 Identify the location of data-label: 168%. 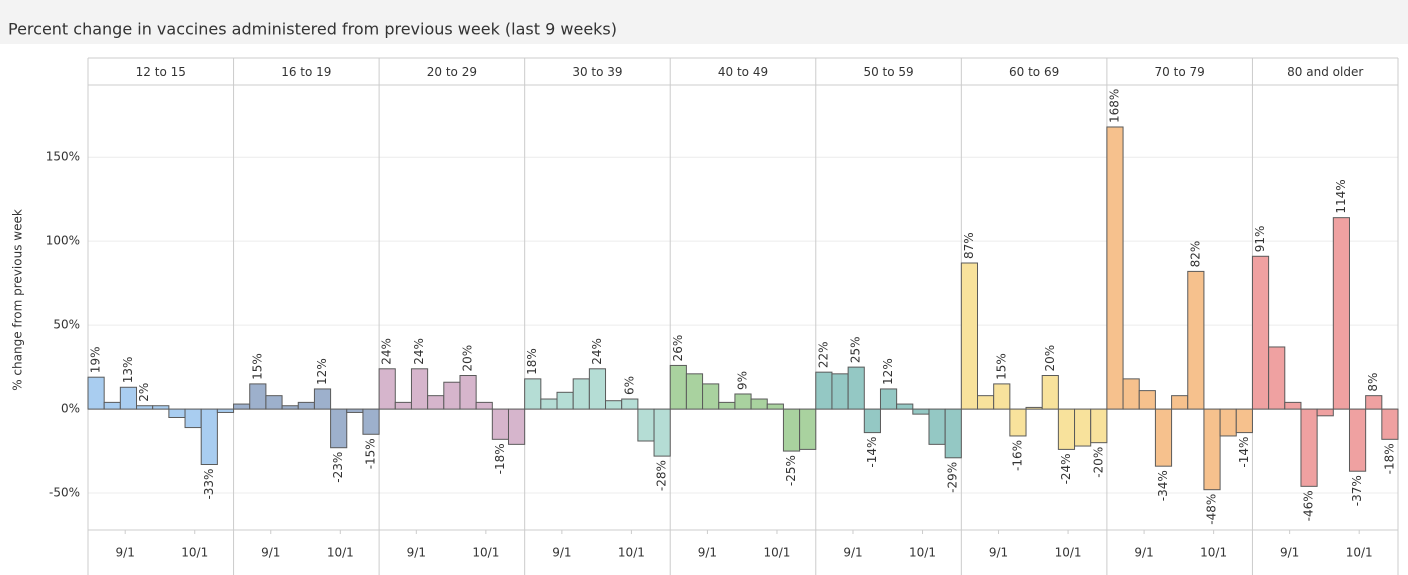
(1114, 106).